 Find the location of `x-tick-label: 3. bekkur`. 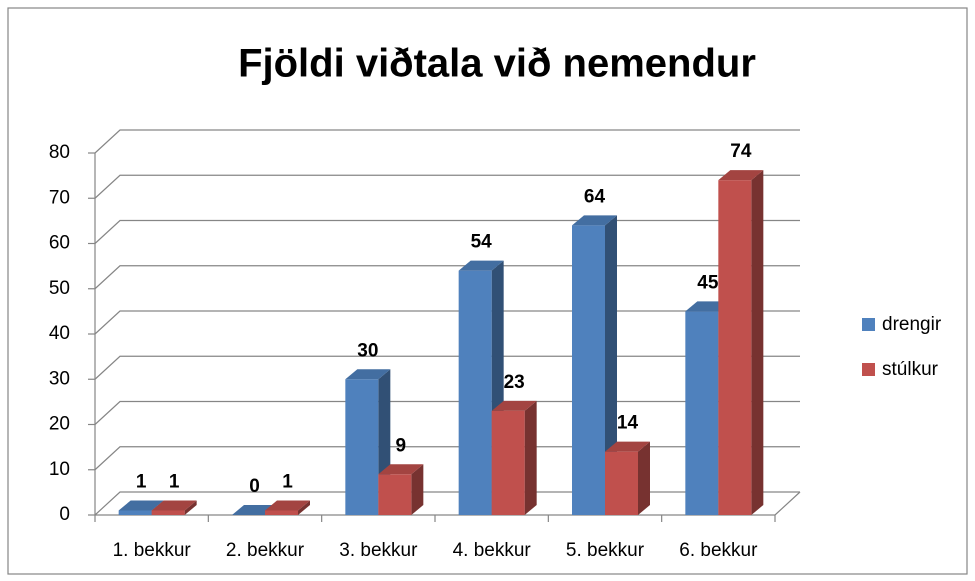

x-tick-label: 3. bekkur is located at coordinates (378, 550).